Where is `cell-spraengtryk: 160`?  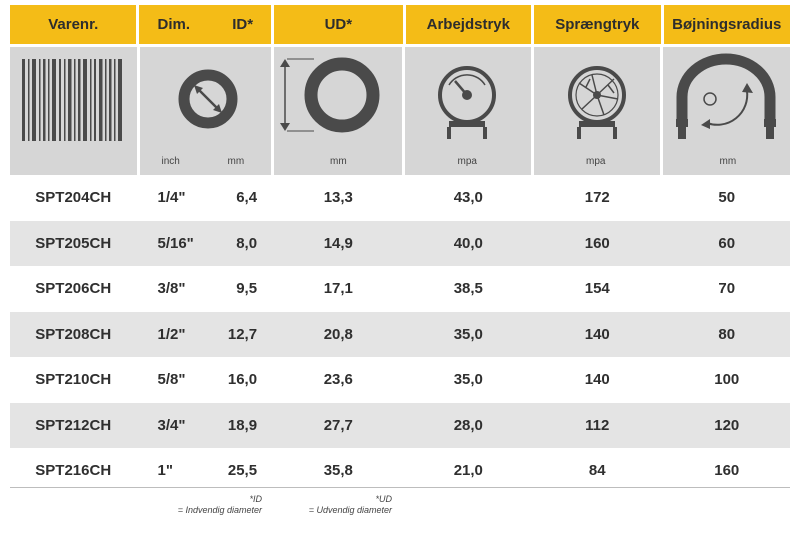 cell-spraengtryk: 160 is located at coordinates (597, 243).